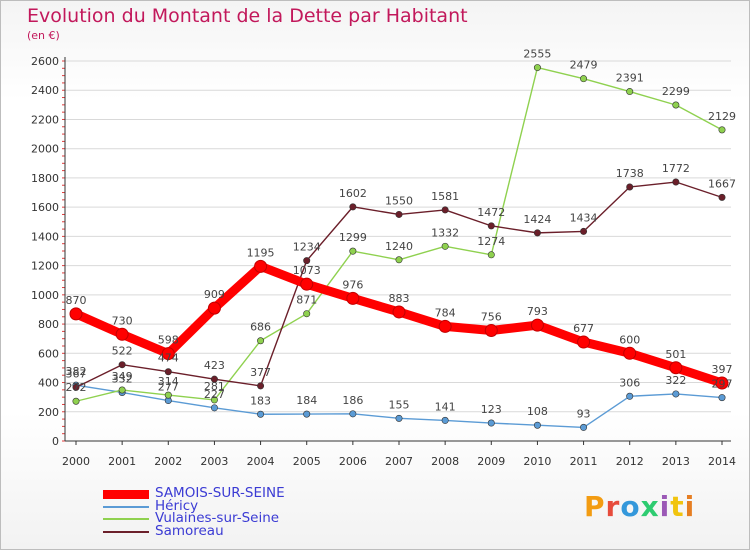 This screenshot has width=750, height=550. What do you see at coordinates (491, 241) in the screenshot?
I see `data-label: 1274` at bounding box center [491, 241].